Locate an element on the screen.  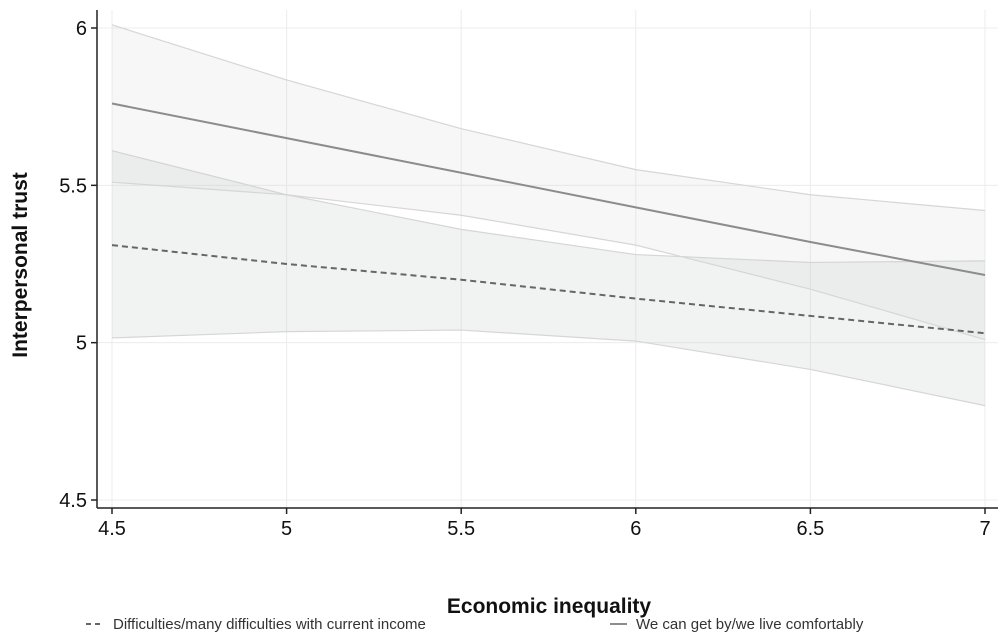
y-tick-label: 5 is located at coordinates (81, 344).